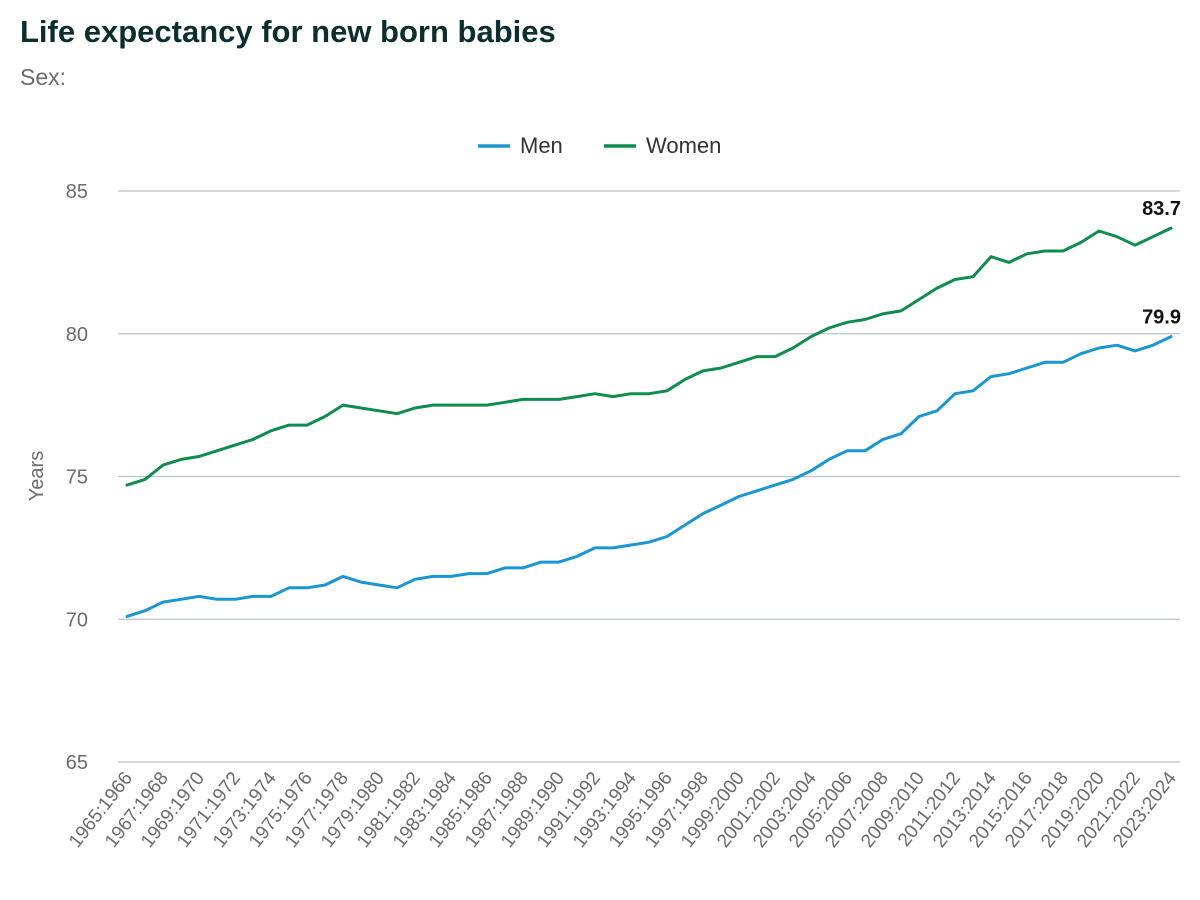  I want to click on y-axis-ticks: 65 70 75 80 85, so click(77, 477).